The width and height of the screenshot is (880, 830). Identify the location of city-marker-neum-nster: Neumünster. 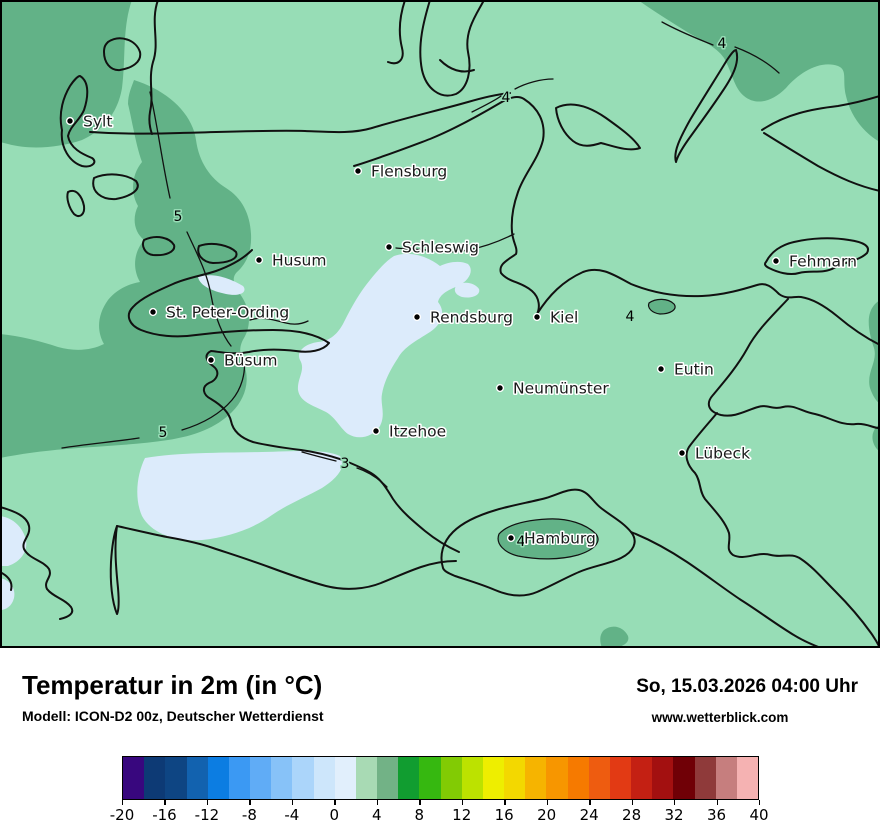
(553, 388).